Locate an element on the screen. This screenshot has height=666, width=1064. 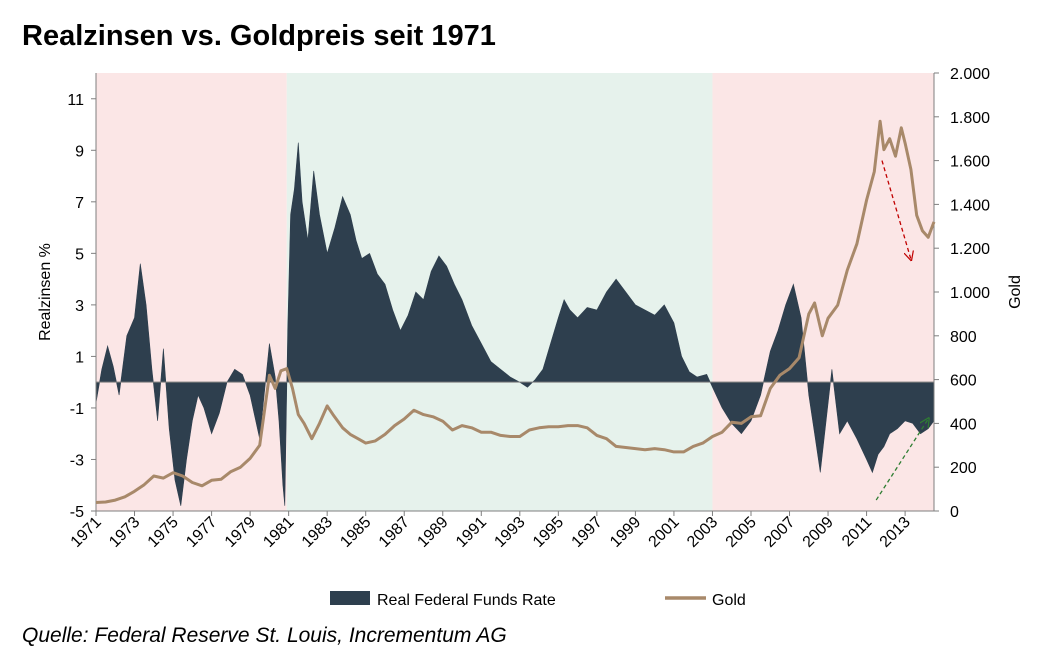
y-axis-title: Realzinsen % is located at coordinates (45, 292).